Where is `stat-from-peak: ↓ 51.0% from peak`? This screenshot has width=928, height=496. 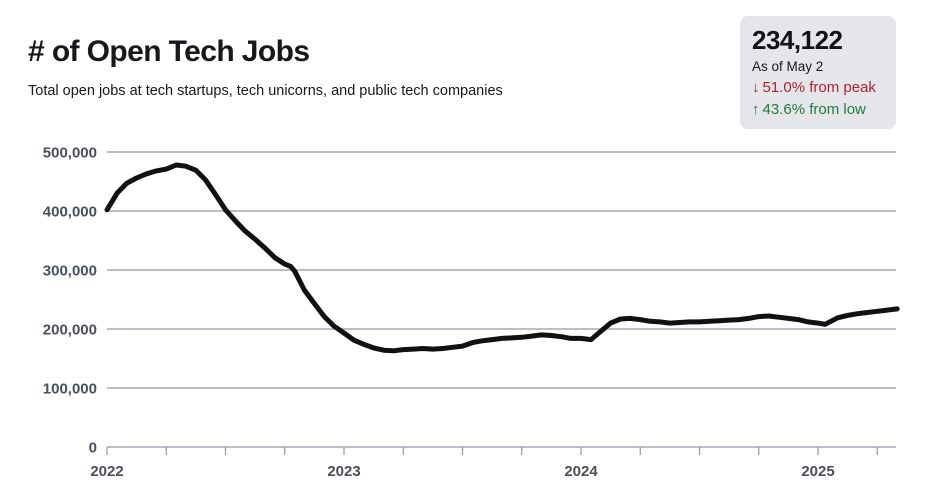 stat-from-peak: ↓ 51.0% from peak is located at coordinates (818, 88).